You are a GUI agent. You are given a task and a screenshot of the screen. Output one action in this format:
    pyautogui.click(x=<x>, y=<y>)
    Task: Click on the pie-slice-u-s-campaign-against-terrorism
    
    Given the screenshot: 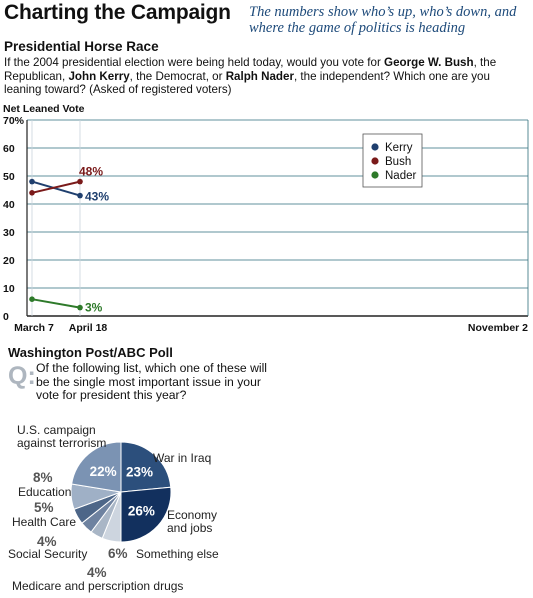 What is the action you would take?
    pyautogui.click(x=96, y=467)
    